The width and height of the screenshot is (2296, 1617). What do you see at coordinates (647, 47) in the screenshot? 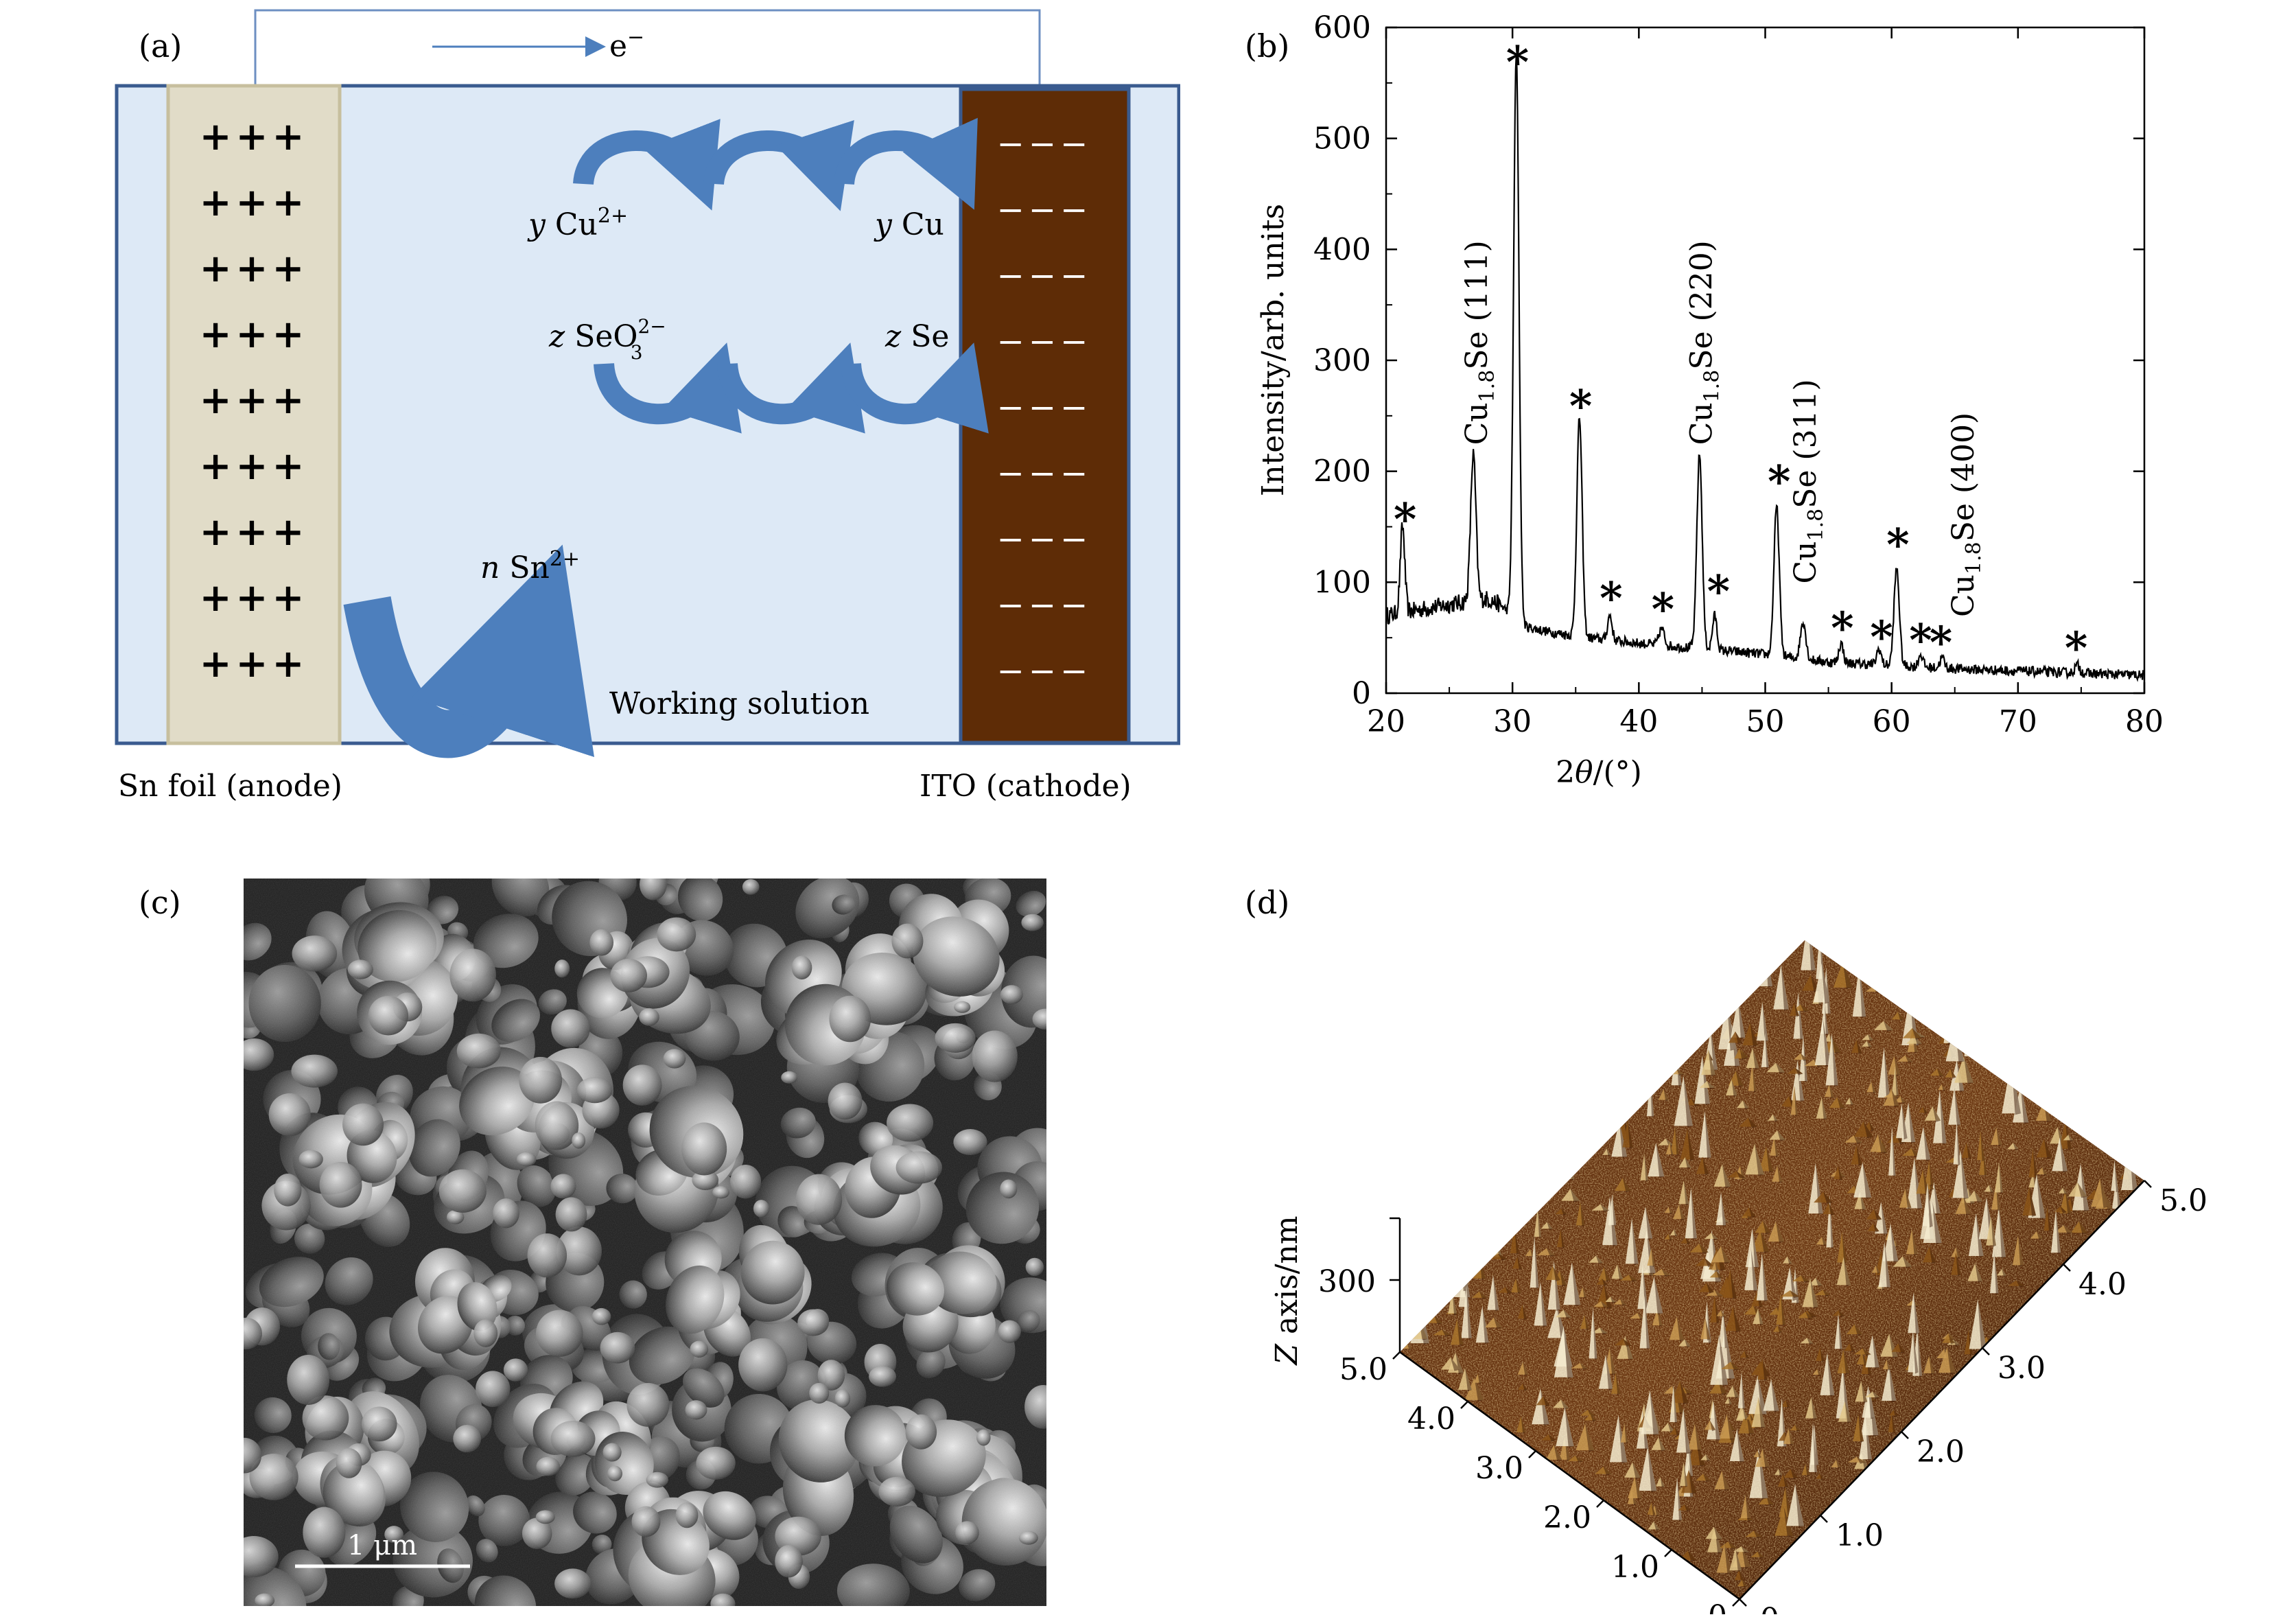
I see `external-wire` at bounding box center [647, 47].